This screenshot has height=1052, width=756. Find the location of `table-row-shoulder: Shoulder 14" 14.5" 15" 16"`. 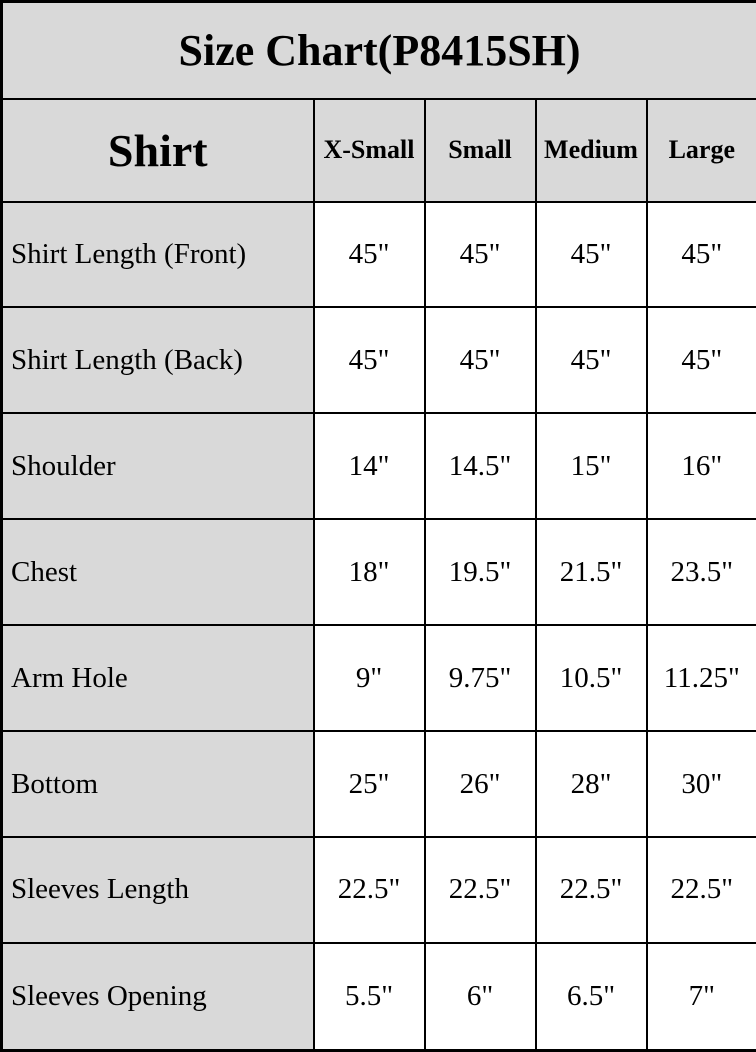

table-row-shoulder: Shoulder 14" 14.5" 15" 16" is located at coordinates (378, 466).